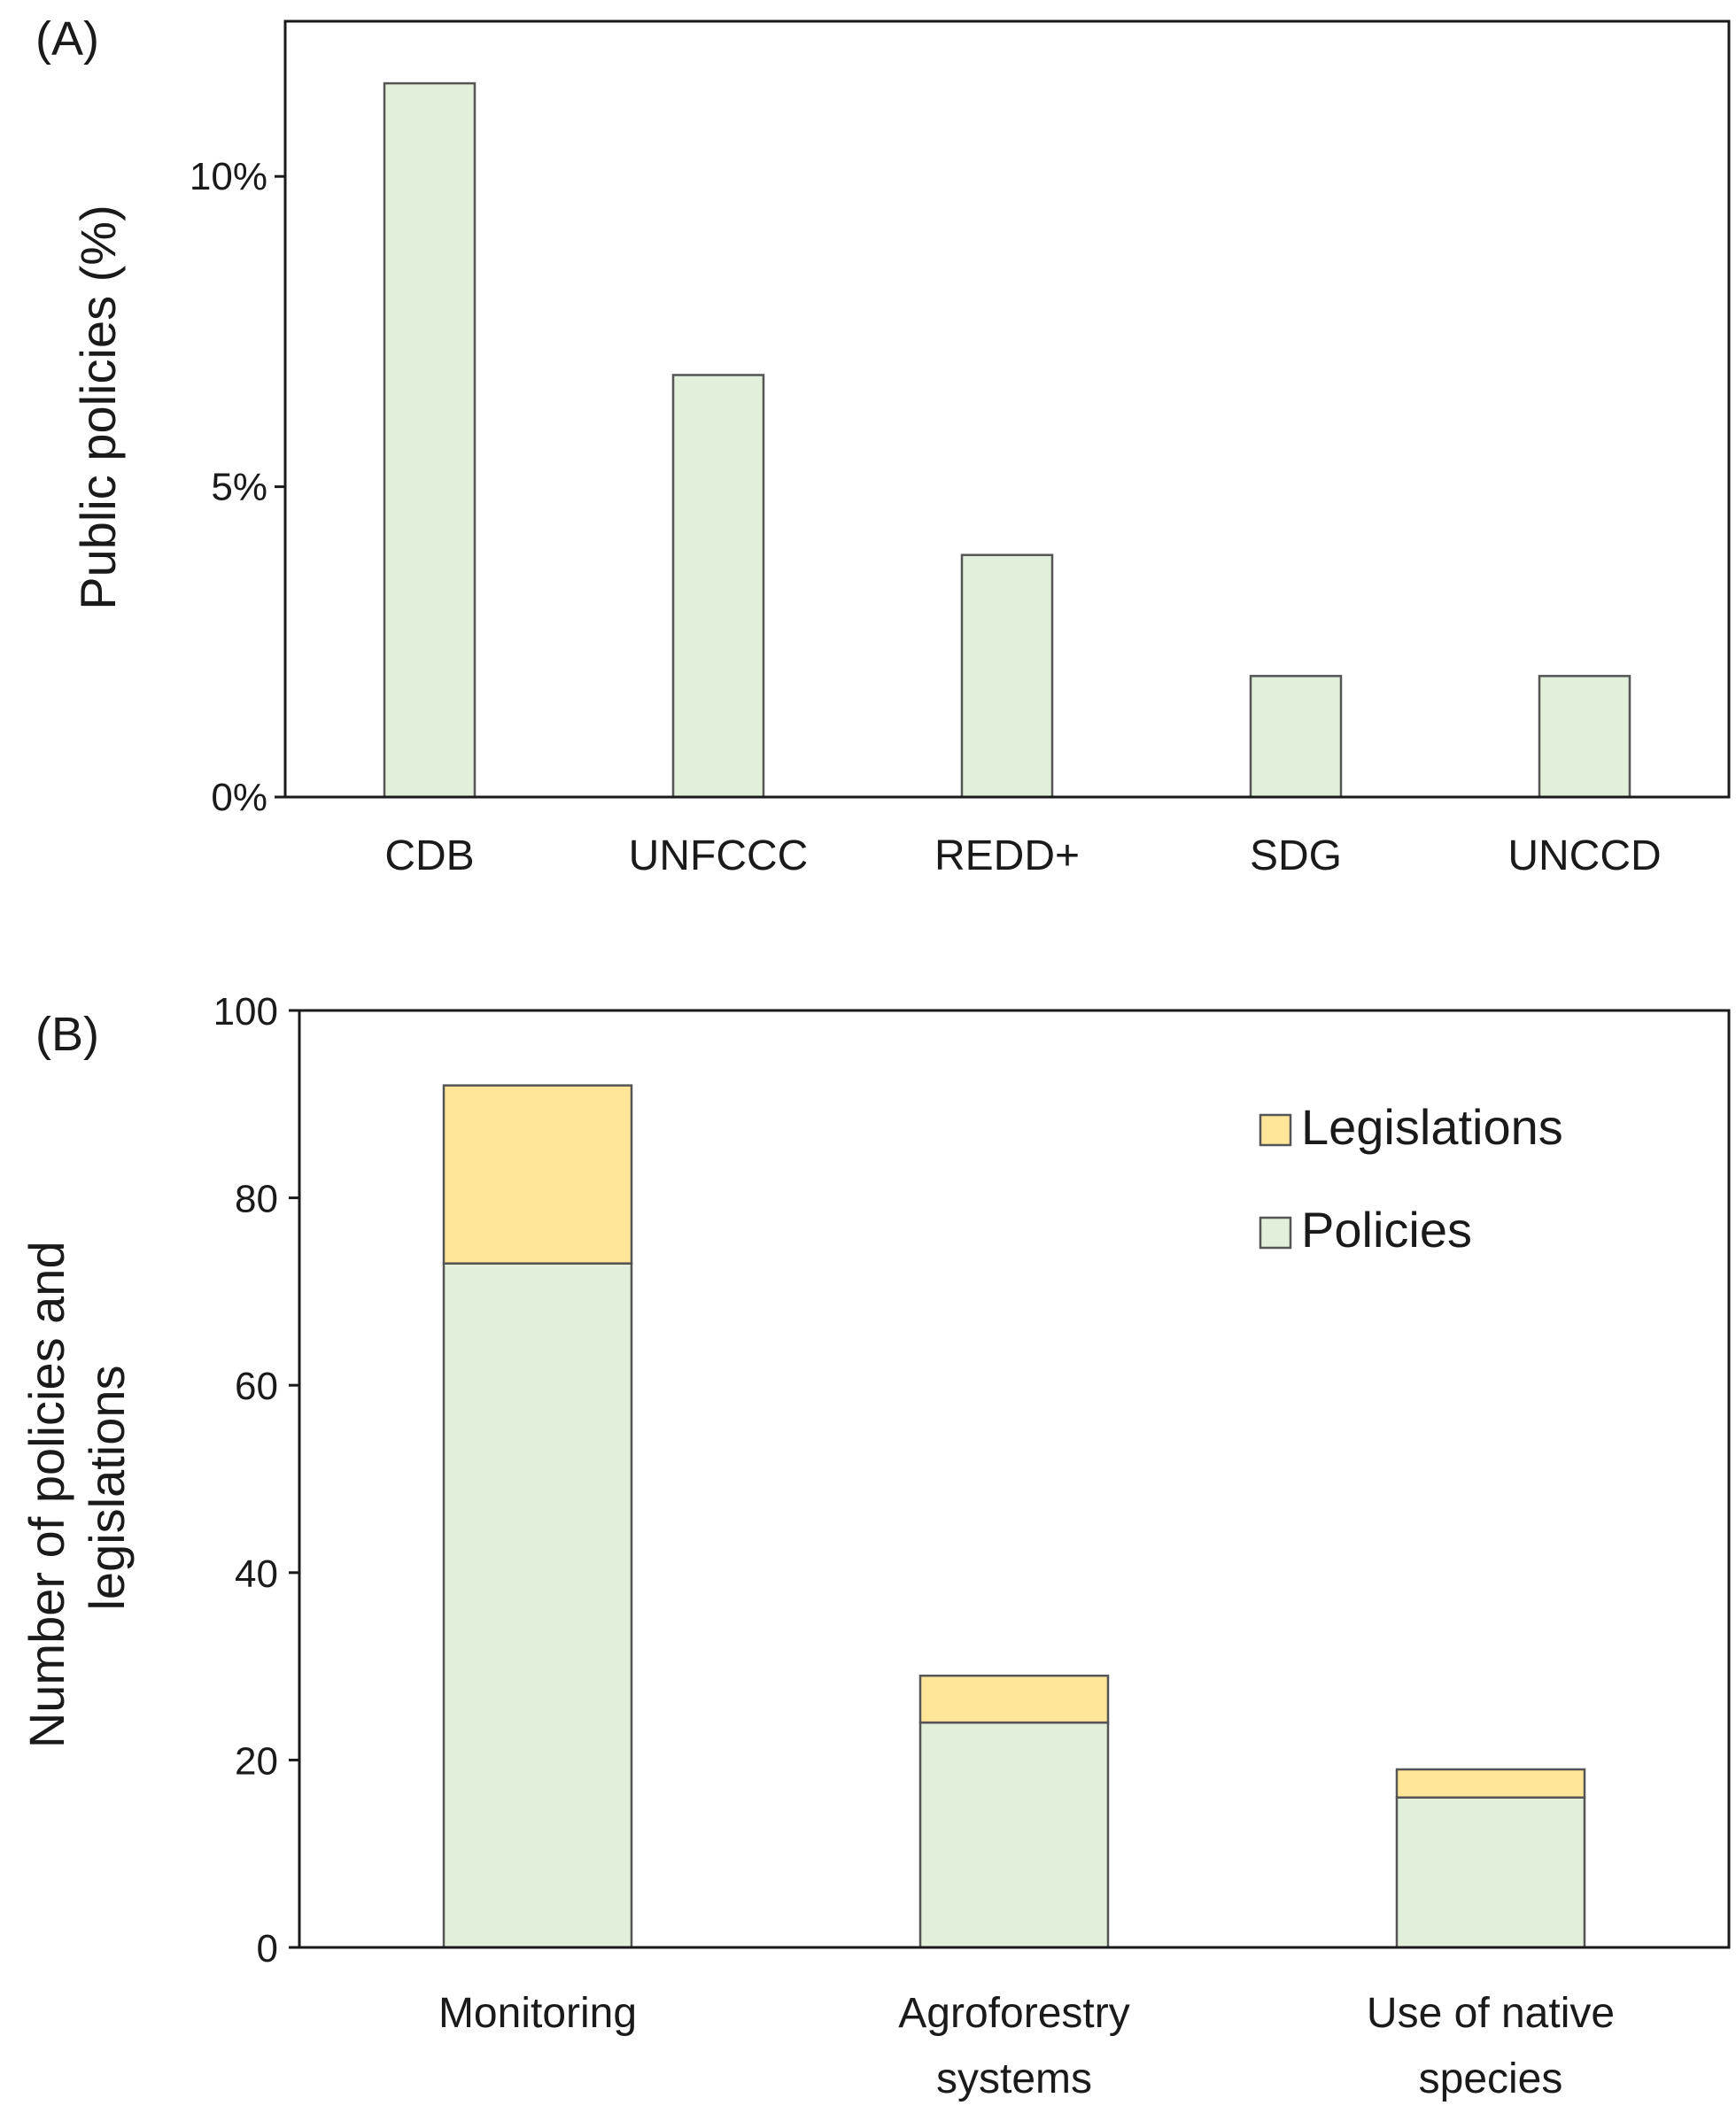 The width and height of the screenshot is (1736, 2121). I want to click on panel-b-legend: Legislations Policies, so click(1411, 1178).